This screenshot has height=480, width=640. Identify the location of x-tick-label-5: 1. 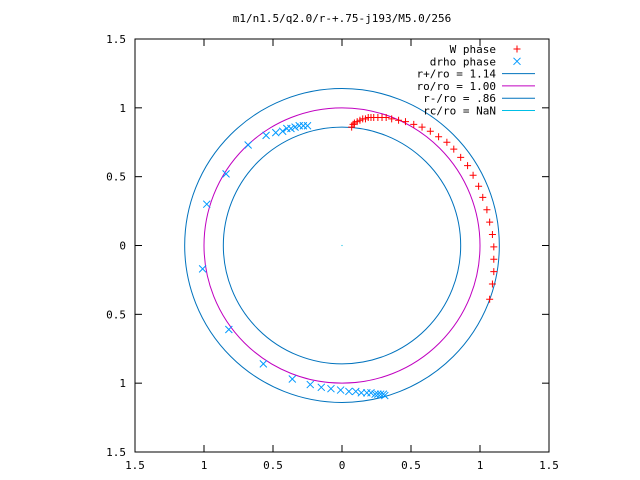
(480, 465).